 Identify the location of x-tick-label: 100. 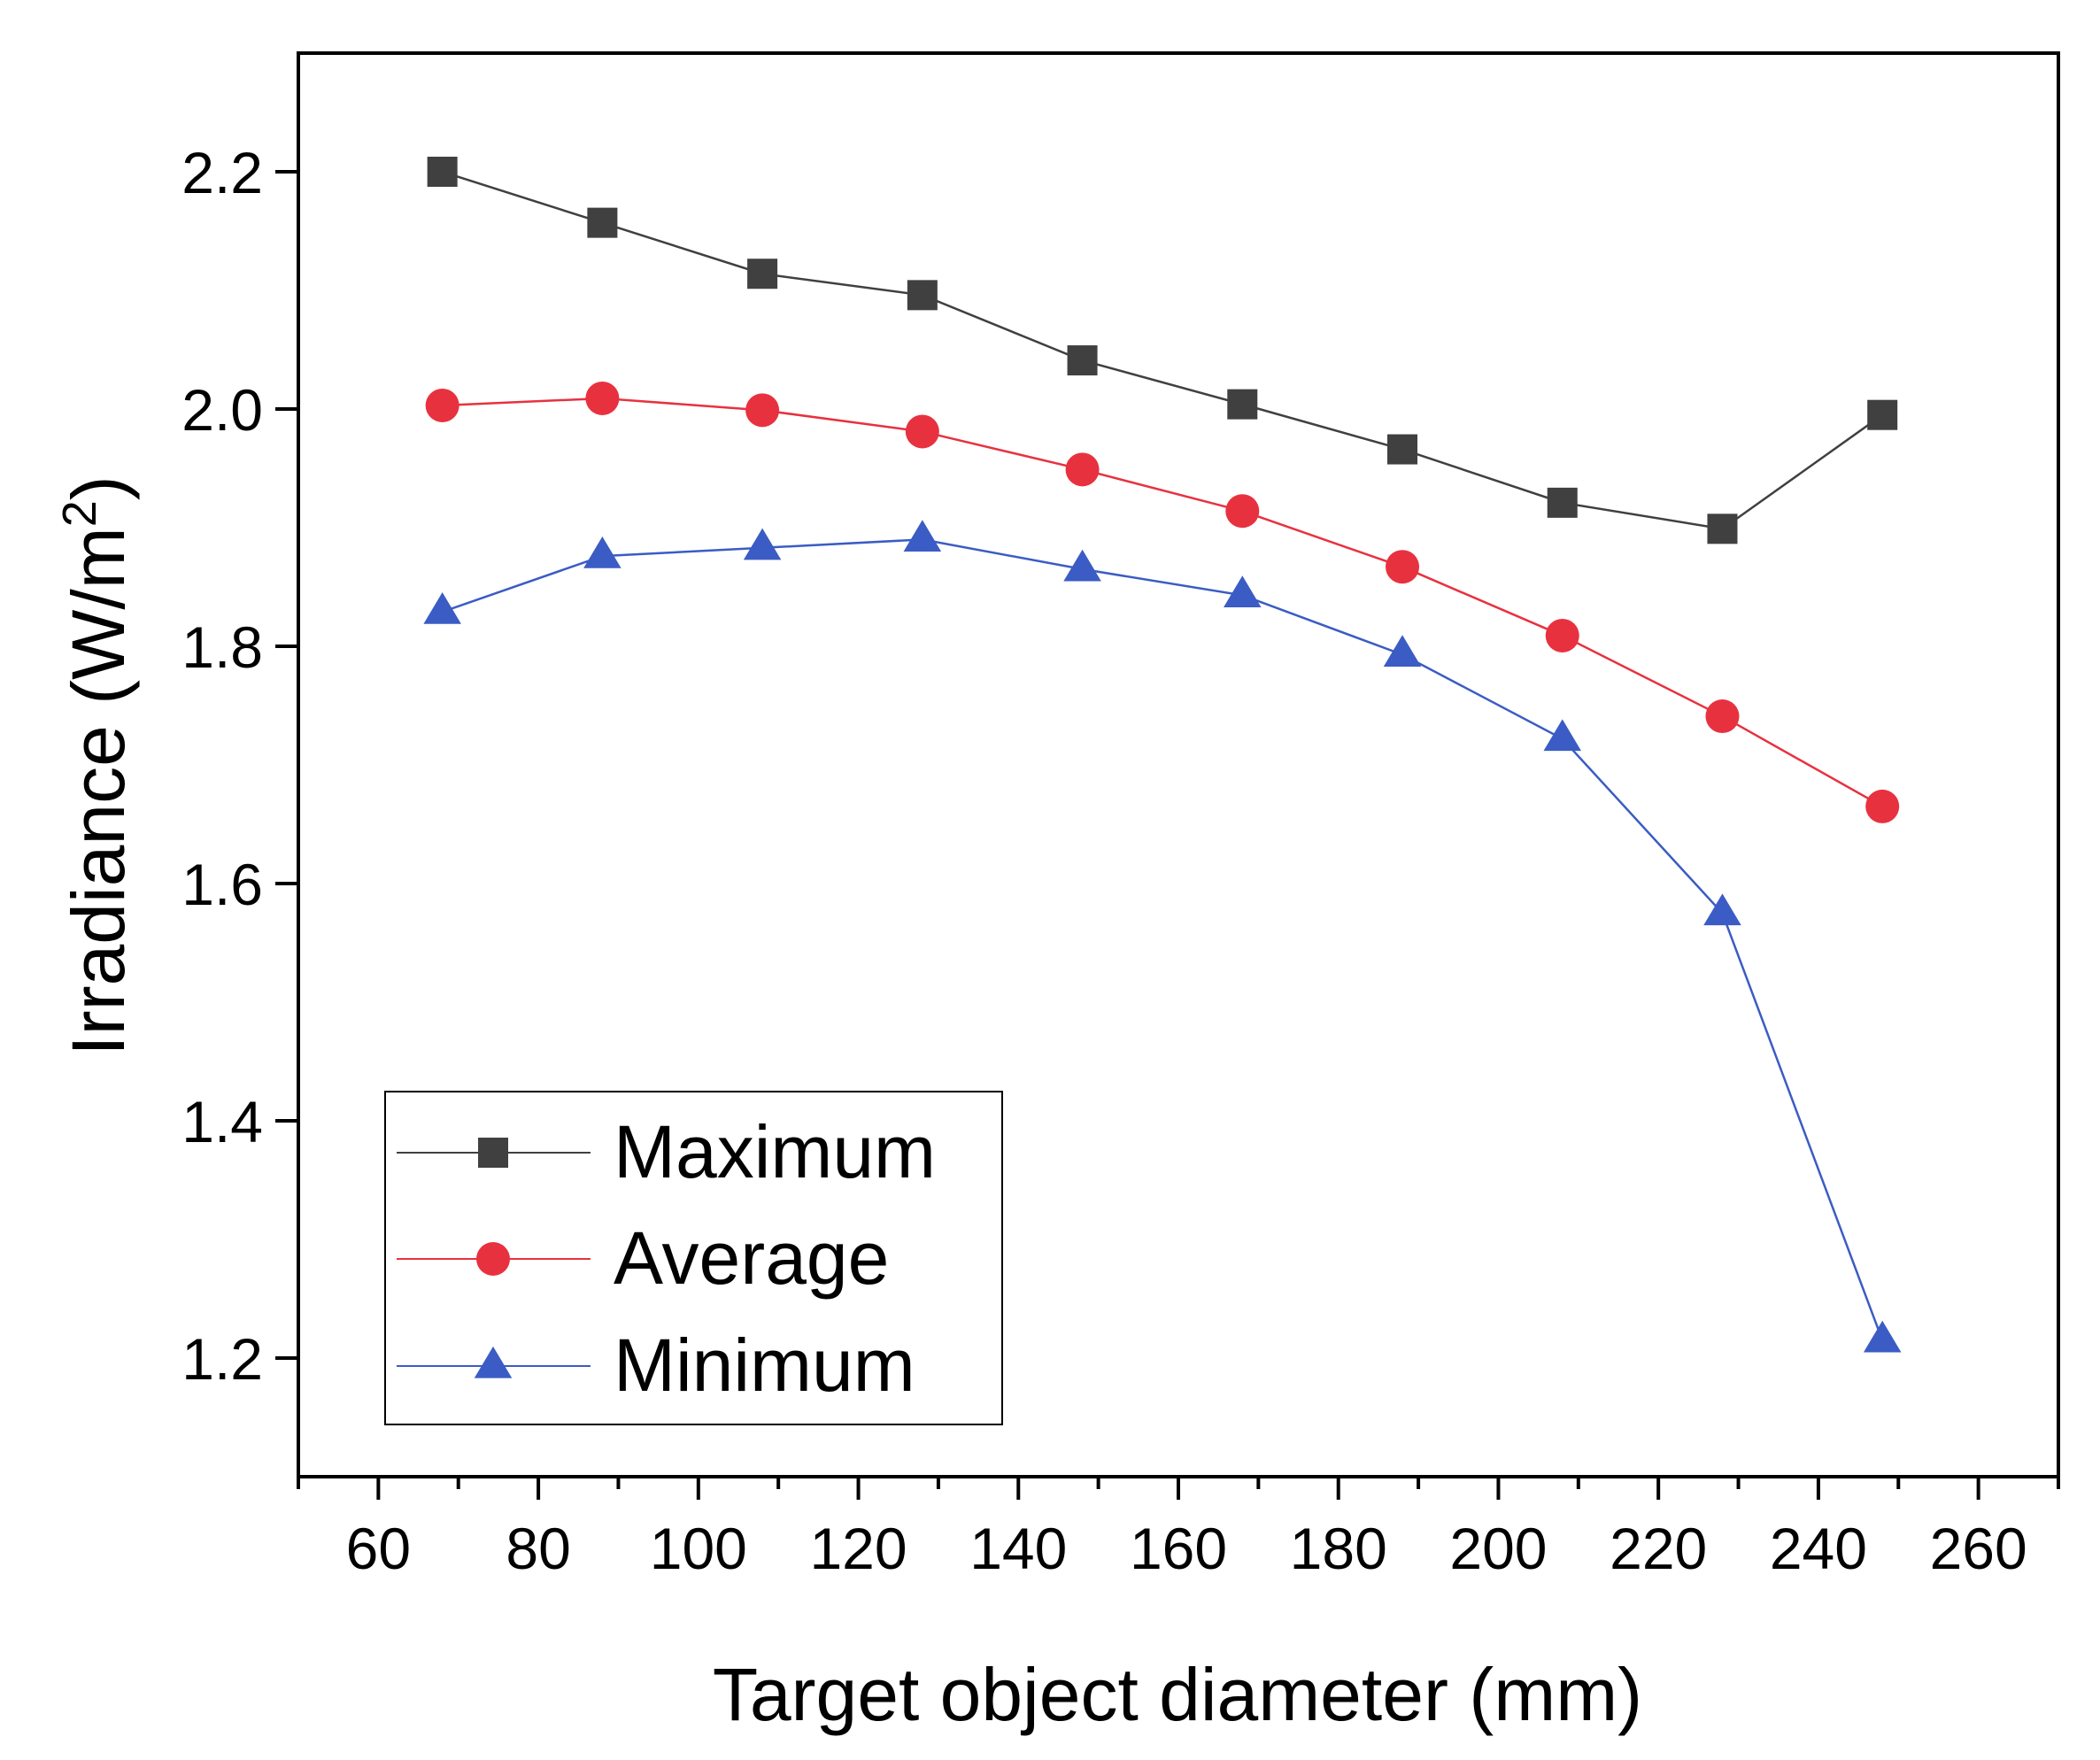
(699, 1549).